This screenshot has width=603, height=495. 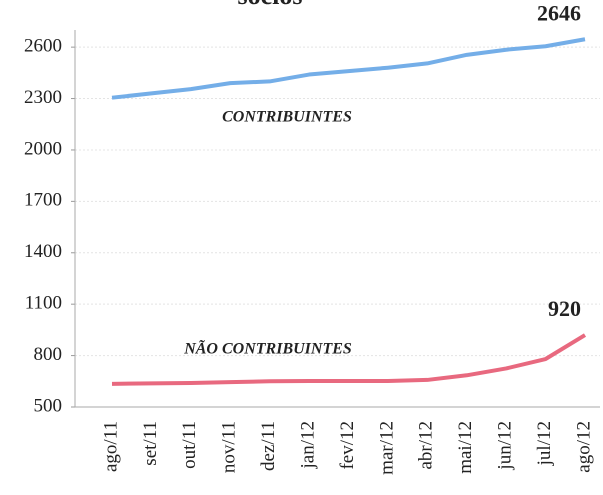 What do you see at coordinates (48, 354) in the screenshot?
I see `y-tick-label: 800` at bounding box center [48, 354].